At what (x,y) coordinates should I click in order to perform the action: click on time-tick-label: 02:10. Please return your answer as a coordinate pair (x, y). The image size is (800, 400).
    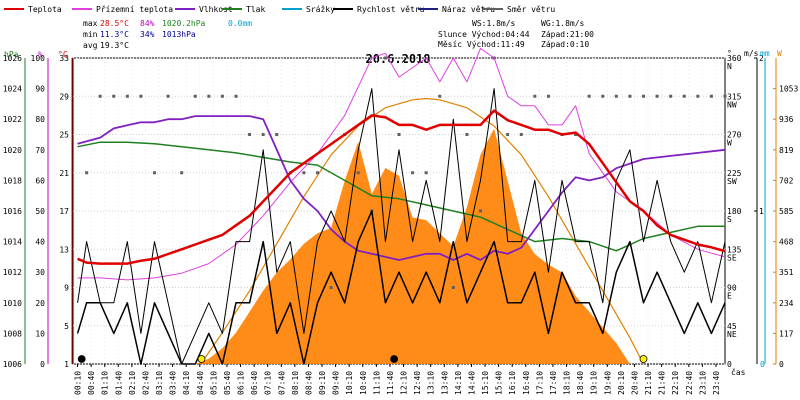
    Looking at the image, I should click on (132, 383).